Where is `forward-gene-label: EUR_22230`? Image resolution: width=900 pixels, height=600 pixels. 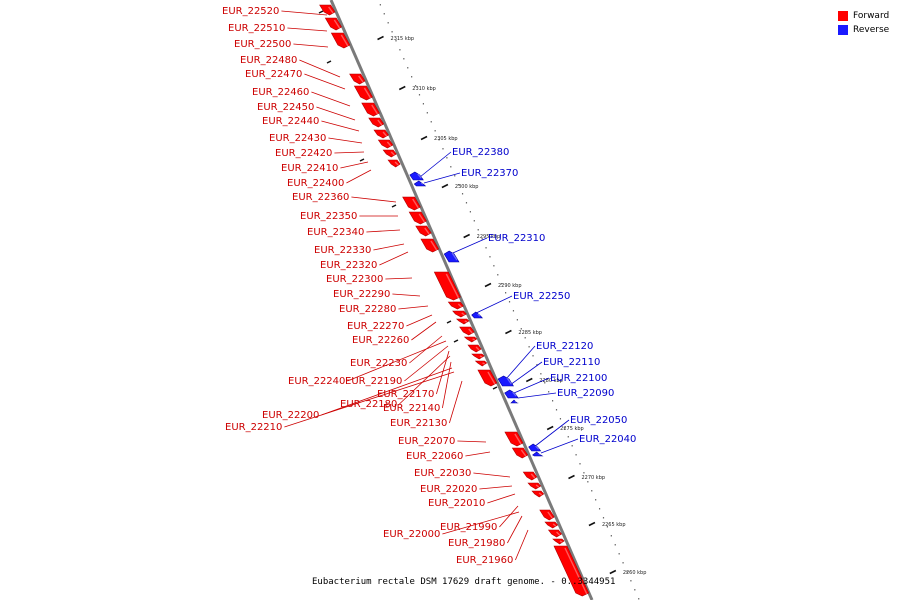 forward-gene-label: EUR_22230 is located at coordinates (378, 363).